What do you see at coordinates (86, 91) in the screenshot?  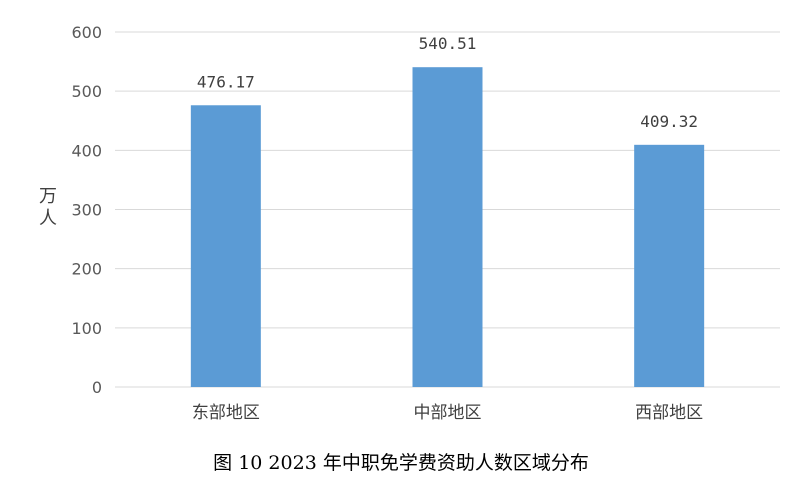 I see `y-tick-label: 500` at bounding box center [86, 91].